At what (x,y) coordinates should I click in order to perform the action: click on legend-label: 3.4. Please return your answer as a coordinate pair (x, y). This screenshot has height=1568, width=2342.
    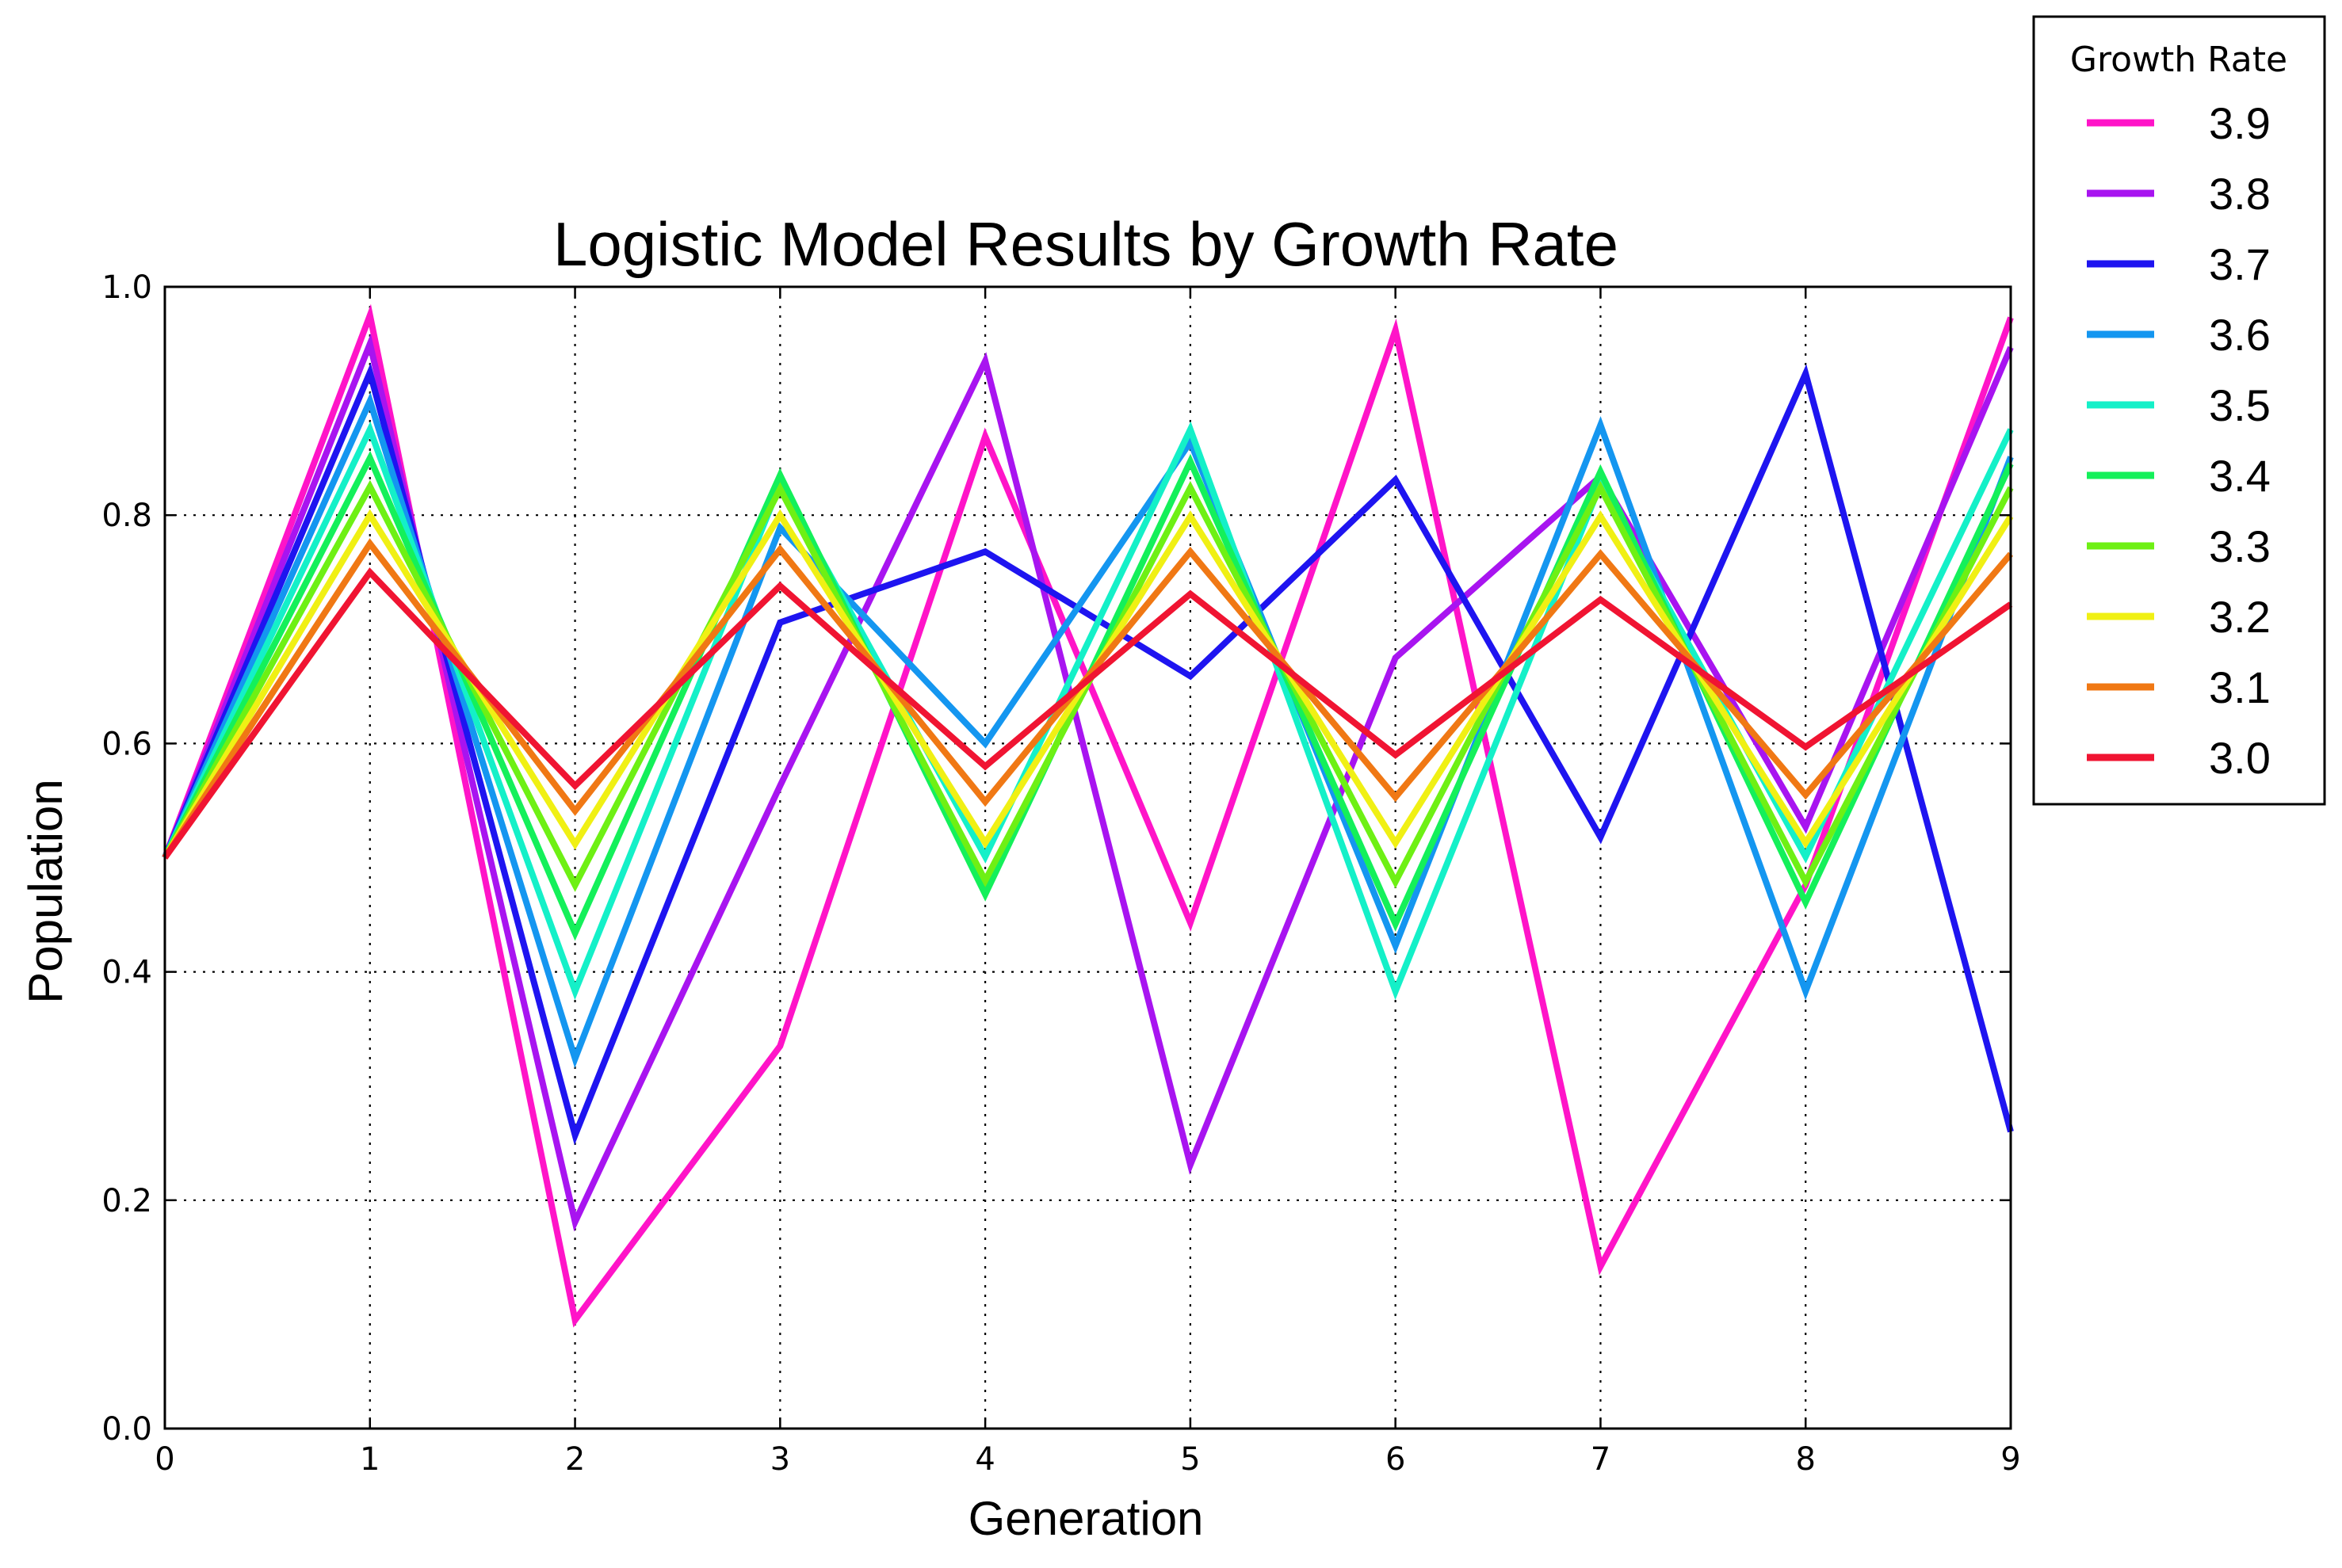
    Looking at the image, I should click on (2240, 476).